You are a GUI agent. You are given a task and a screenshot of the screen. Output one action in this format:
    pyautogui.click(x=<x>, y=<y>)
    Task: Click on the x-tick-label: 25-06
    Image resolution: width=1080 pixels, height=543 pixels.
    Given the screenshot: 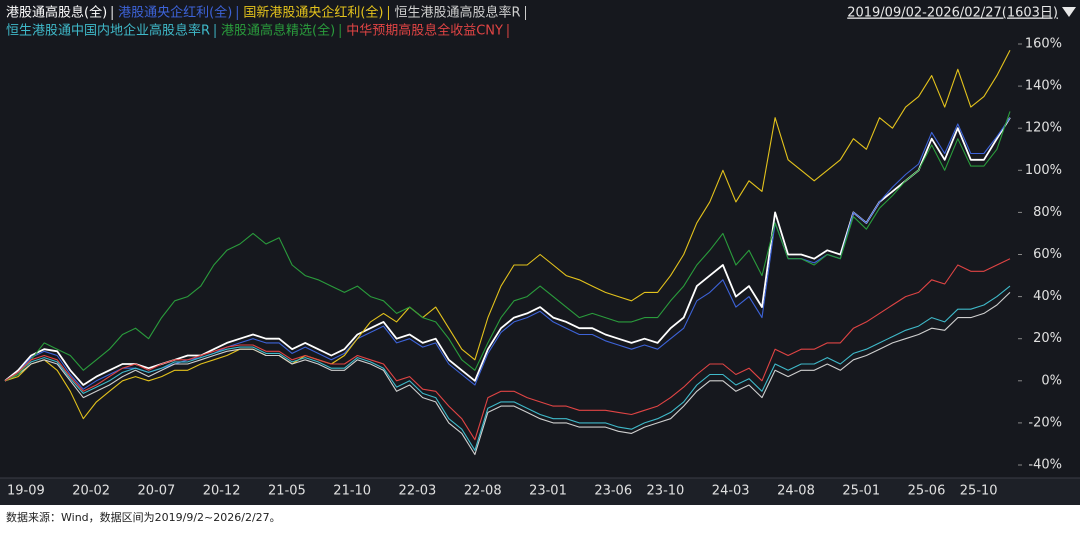 What is the action you would take?
    pyautogui.click(x=927, y=491)
    